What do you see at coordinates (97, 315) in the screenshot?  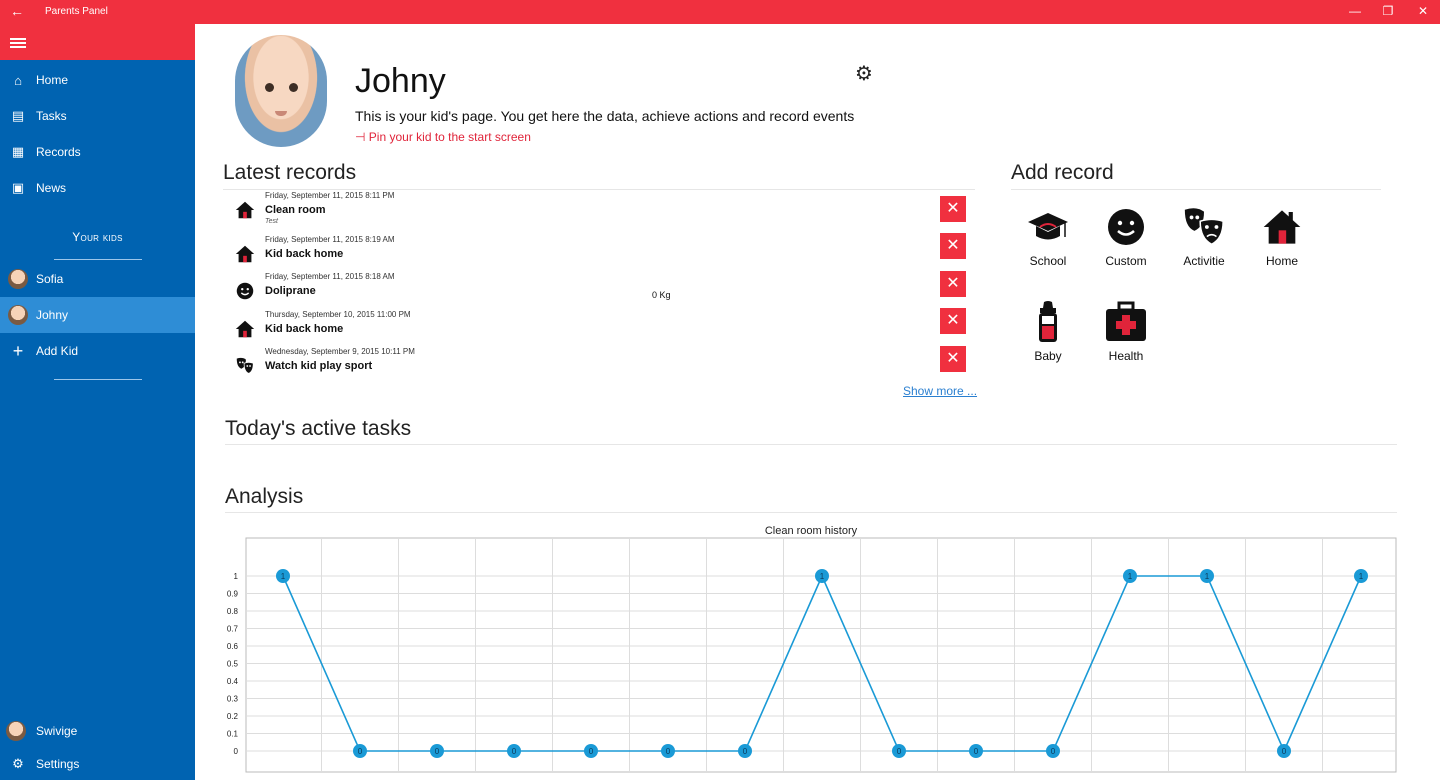 I see `sidebar-item-kid-johny: Johny` at bounding box center [97, 315].